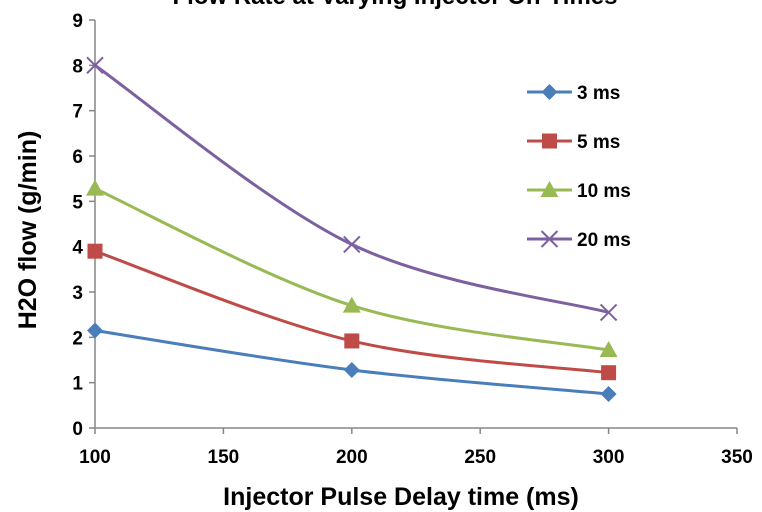 Image resolution: width=762 pixels, height=512 pixels. I want to click on legend-item-20ms: 20 ms, so click(579, 240).